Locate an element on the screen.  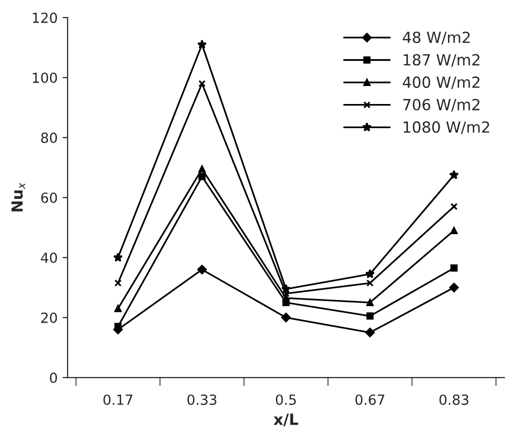
legend-label: 400 W/m2 is located at coordinates (441, 83).